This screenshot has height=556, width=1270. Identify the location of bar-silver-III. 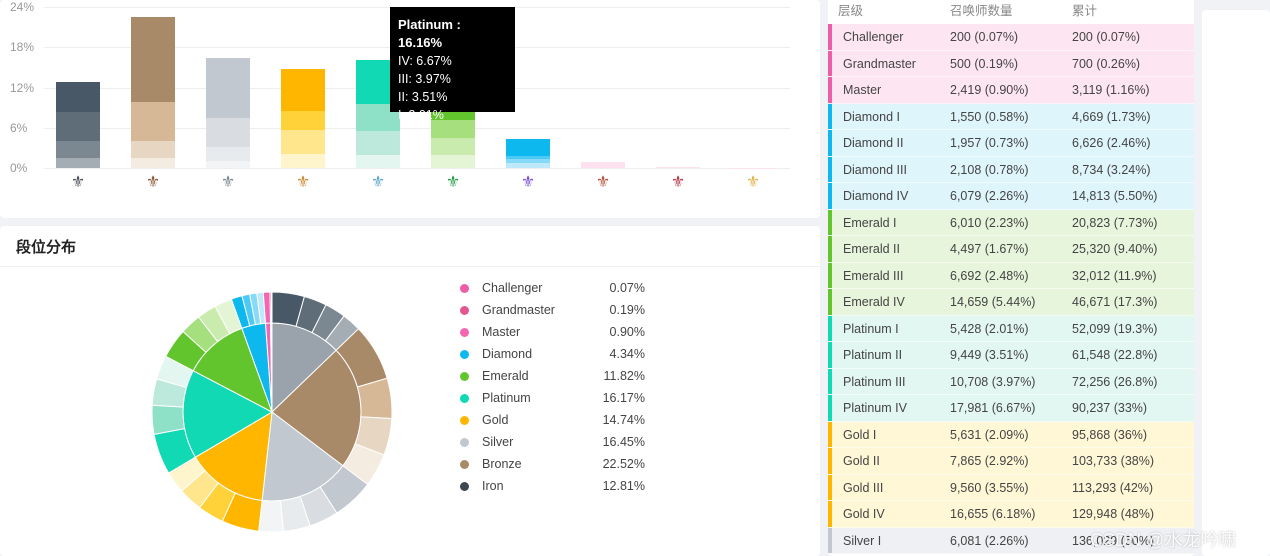
(228, 154).